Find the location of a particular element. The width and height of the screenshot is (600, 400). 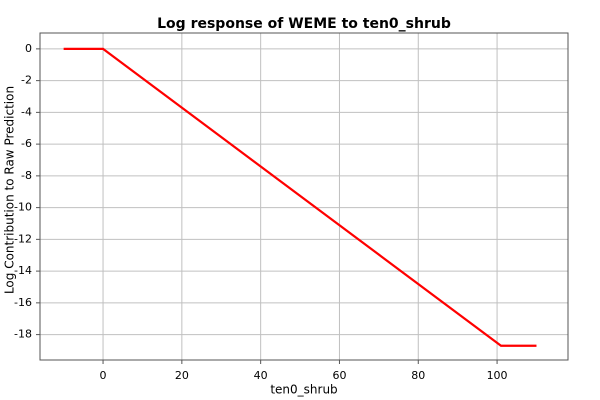

y-axis-label: Log Contribution to Raw Prediction is located at coordinates (10, 190).